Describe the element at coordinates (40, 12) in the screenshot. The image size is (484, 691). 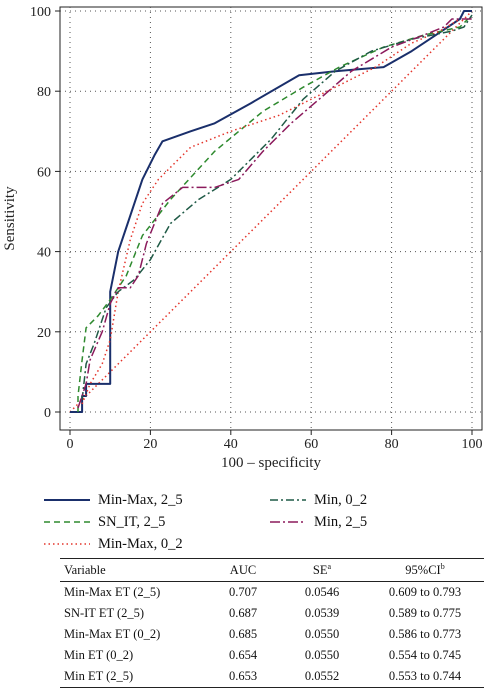
I see `y-tick-label: 100` at that location.